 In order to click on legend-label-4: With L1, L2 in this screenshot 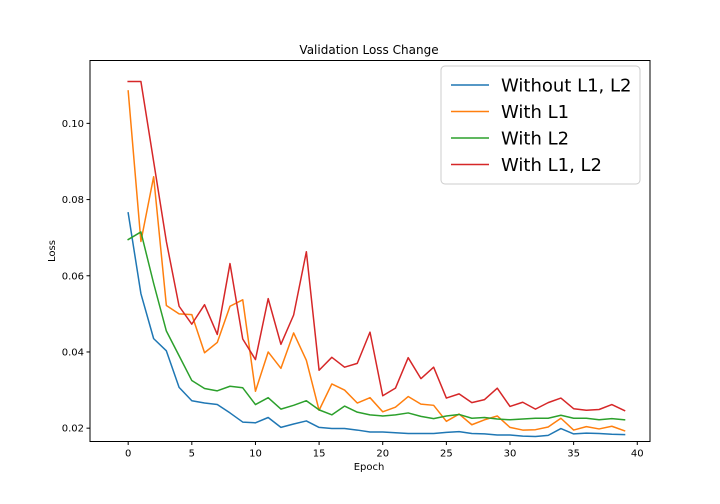, I will do `click(551, 165)`.